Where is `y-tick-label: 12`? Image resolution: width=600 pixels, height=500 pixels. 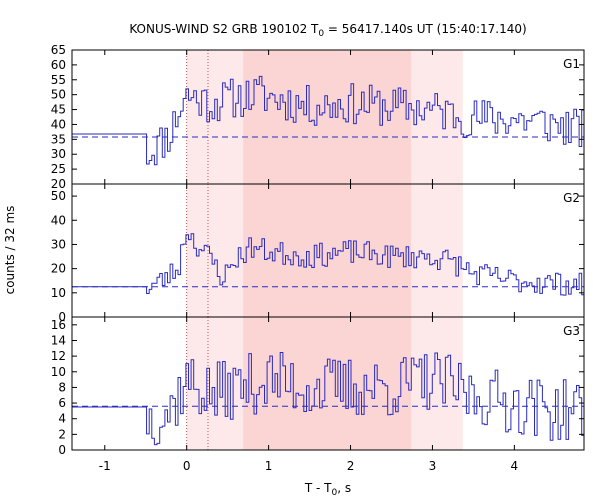 y-tick-label: 12 is located at coordinates (58, 356).